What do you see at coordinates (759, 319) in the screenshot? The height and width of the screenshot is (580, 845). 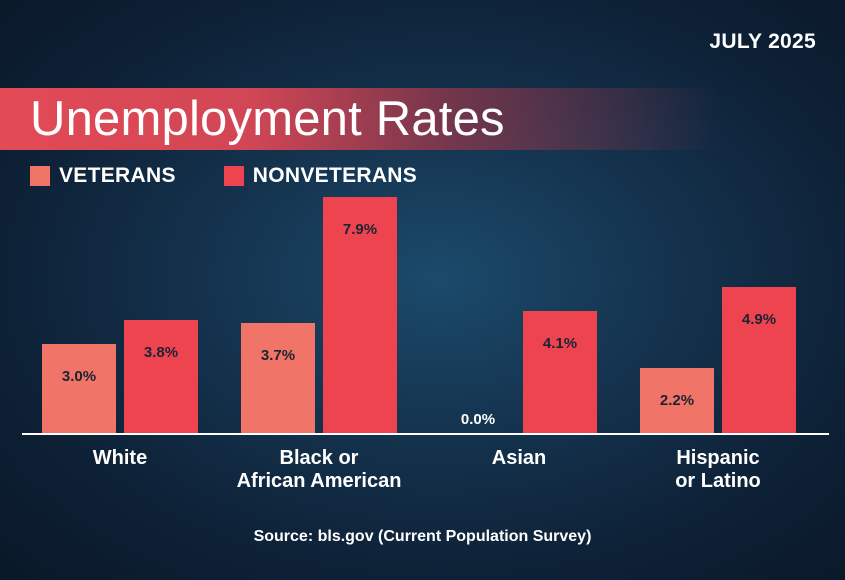 I see `data-label-nonveterans-hispanic-or-latino: 4.9%` at bounding box center [759, 319].